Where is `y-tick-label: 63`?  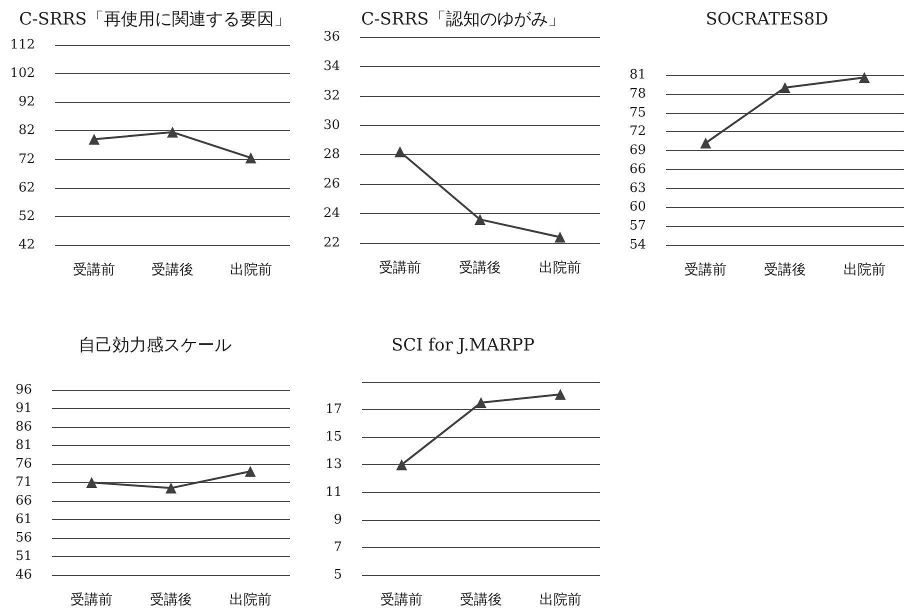 y-tick-label: 63 is located at coordinates (637, 188).